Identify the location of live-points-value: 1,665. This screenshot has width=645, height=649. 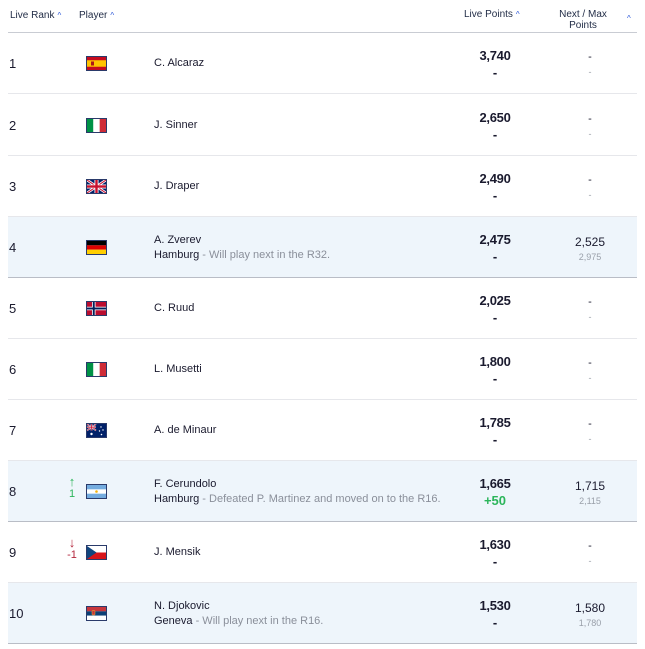
(495, 483).